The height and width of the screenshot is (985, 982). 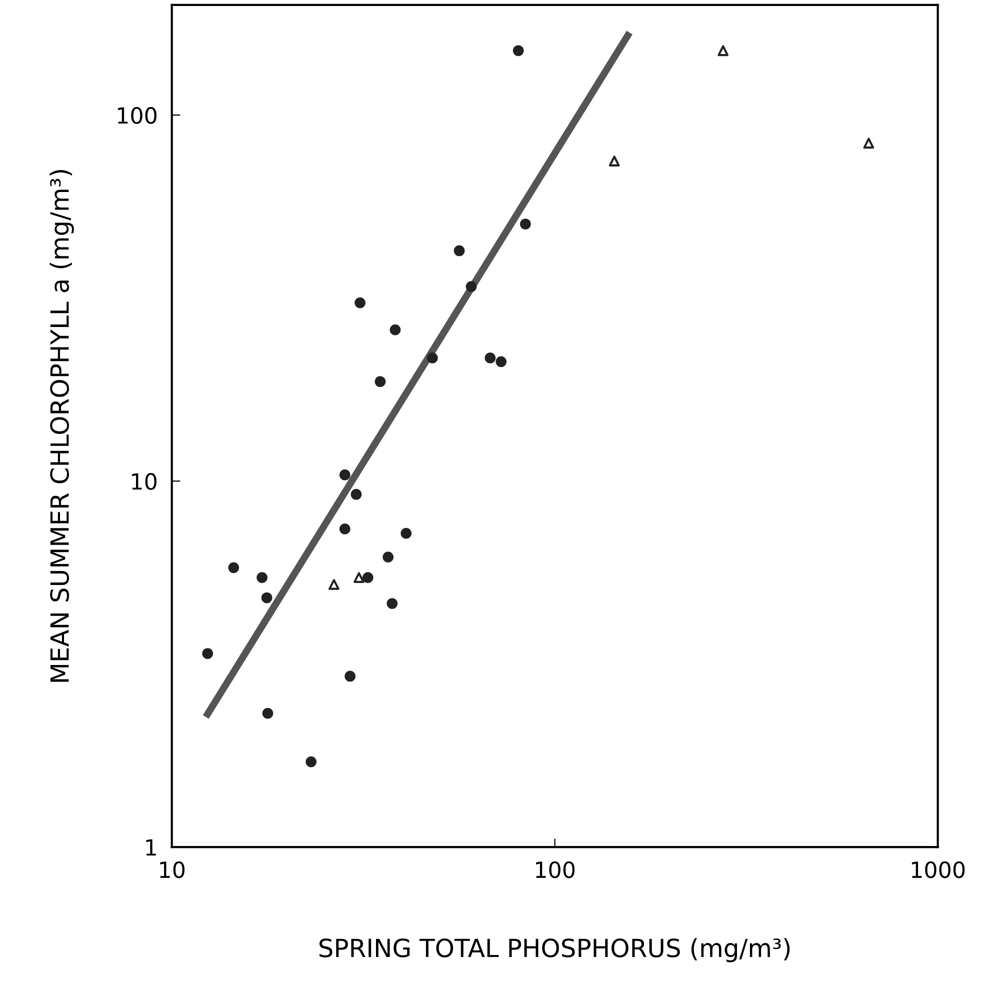 I want to click on y-tick-label: 100, so click(x=137, y=115).